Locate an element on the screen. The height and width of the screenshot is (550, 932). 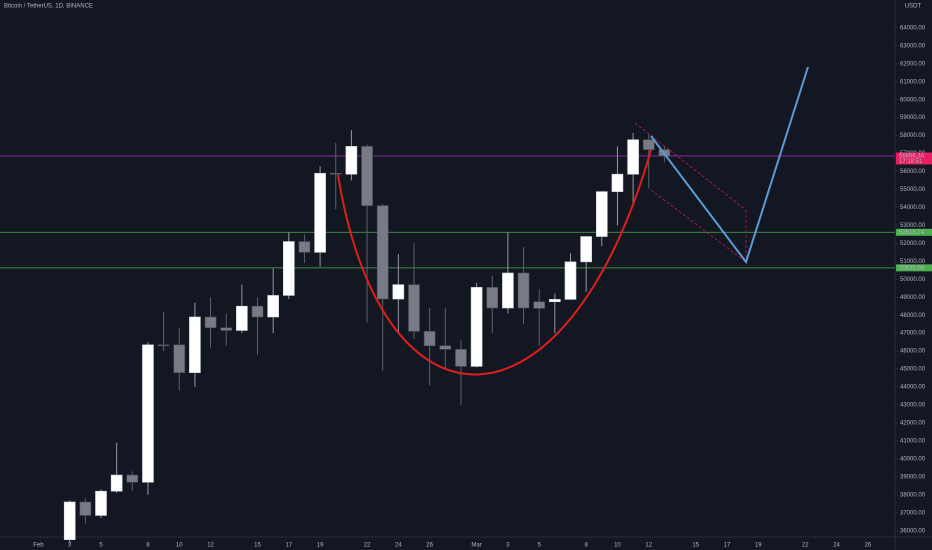
price-label: 50636.58 is located at coordinates (912, 268).